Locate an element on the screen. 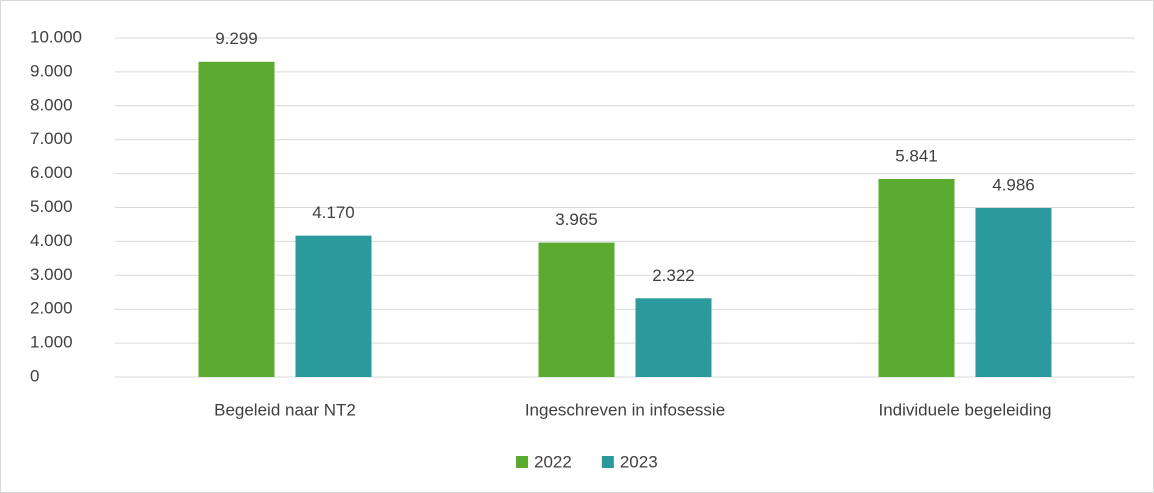  value-label: 9.299 is located at coordinates (236, 38).